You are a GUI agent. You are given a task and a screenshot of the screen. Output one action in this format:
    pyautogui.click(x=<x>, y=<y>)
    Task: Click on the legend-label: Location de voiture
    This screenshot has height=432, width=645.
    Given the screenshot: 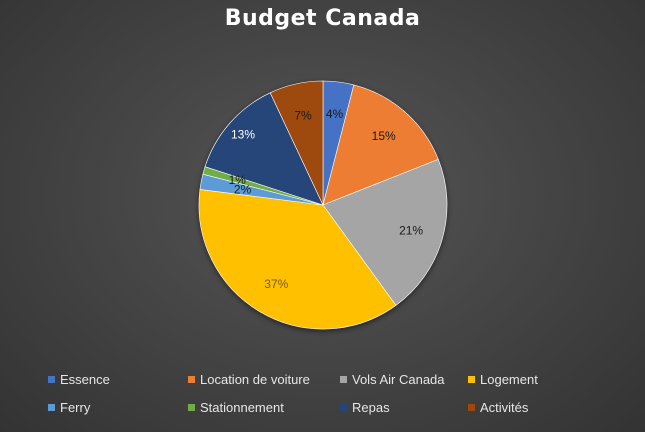 What is the action you would take?
    pyautogui.click(x=255, y=379)
    